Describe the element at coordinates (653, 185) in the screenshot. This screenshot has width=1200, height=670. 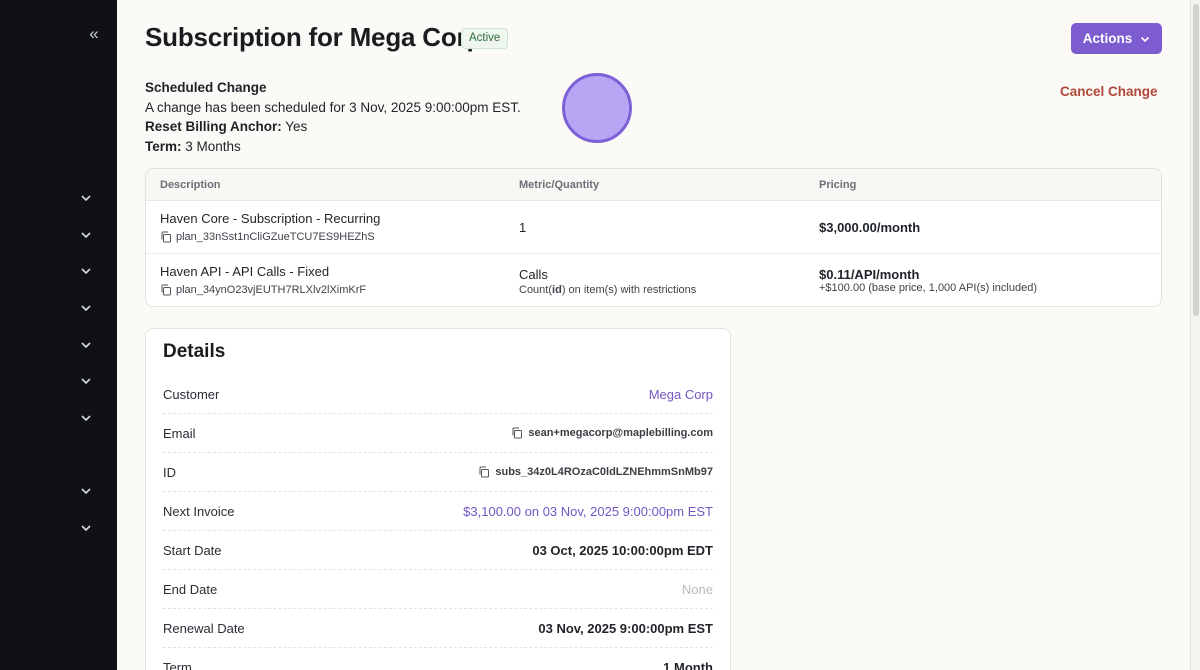
I see `table-header: Description Metric/Quantity Pricing` at that location.